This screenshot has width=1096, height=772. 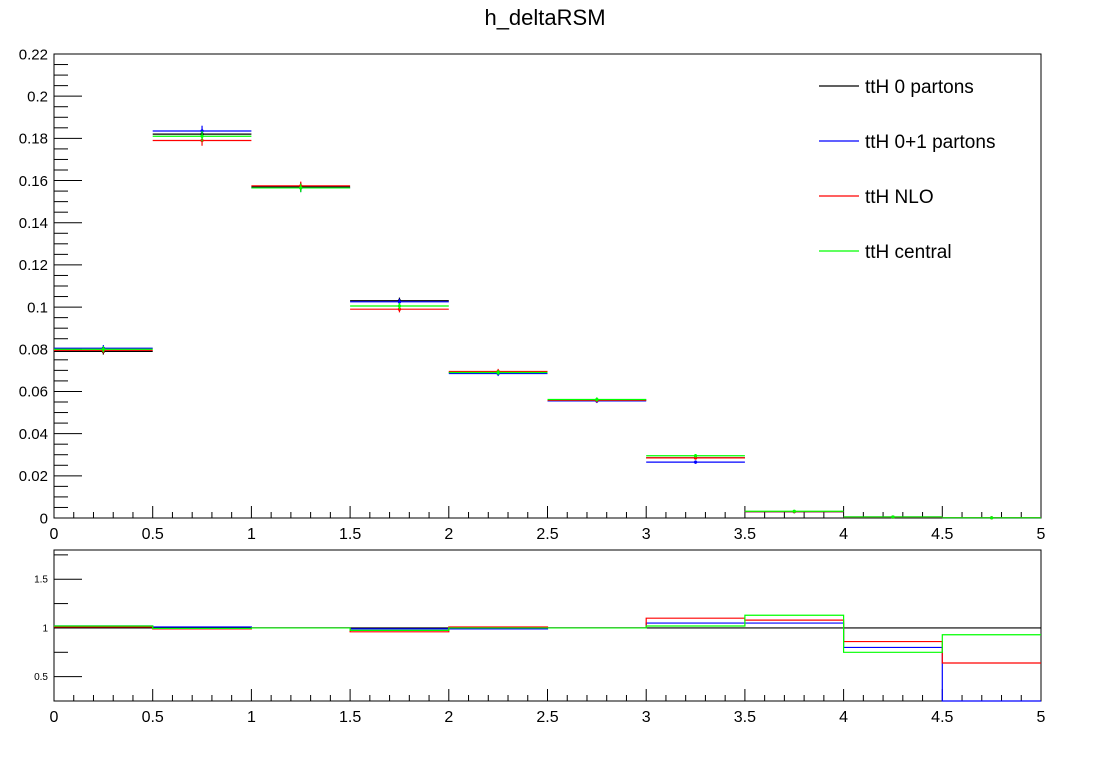 I want to click on legend-label: ttH NLO, so click(x=899, y=197).